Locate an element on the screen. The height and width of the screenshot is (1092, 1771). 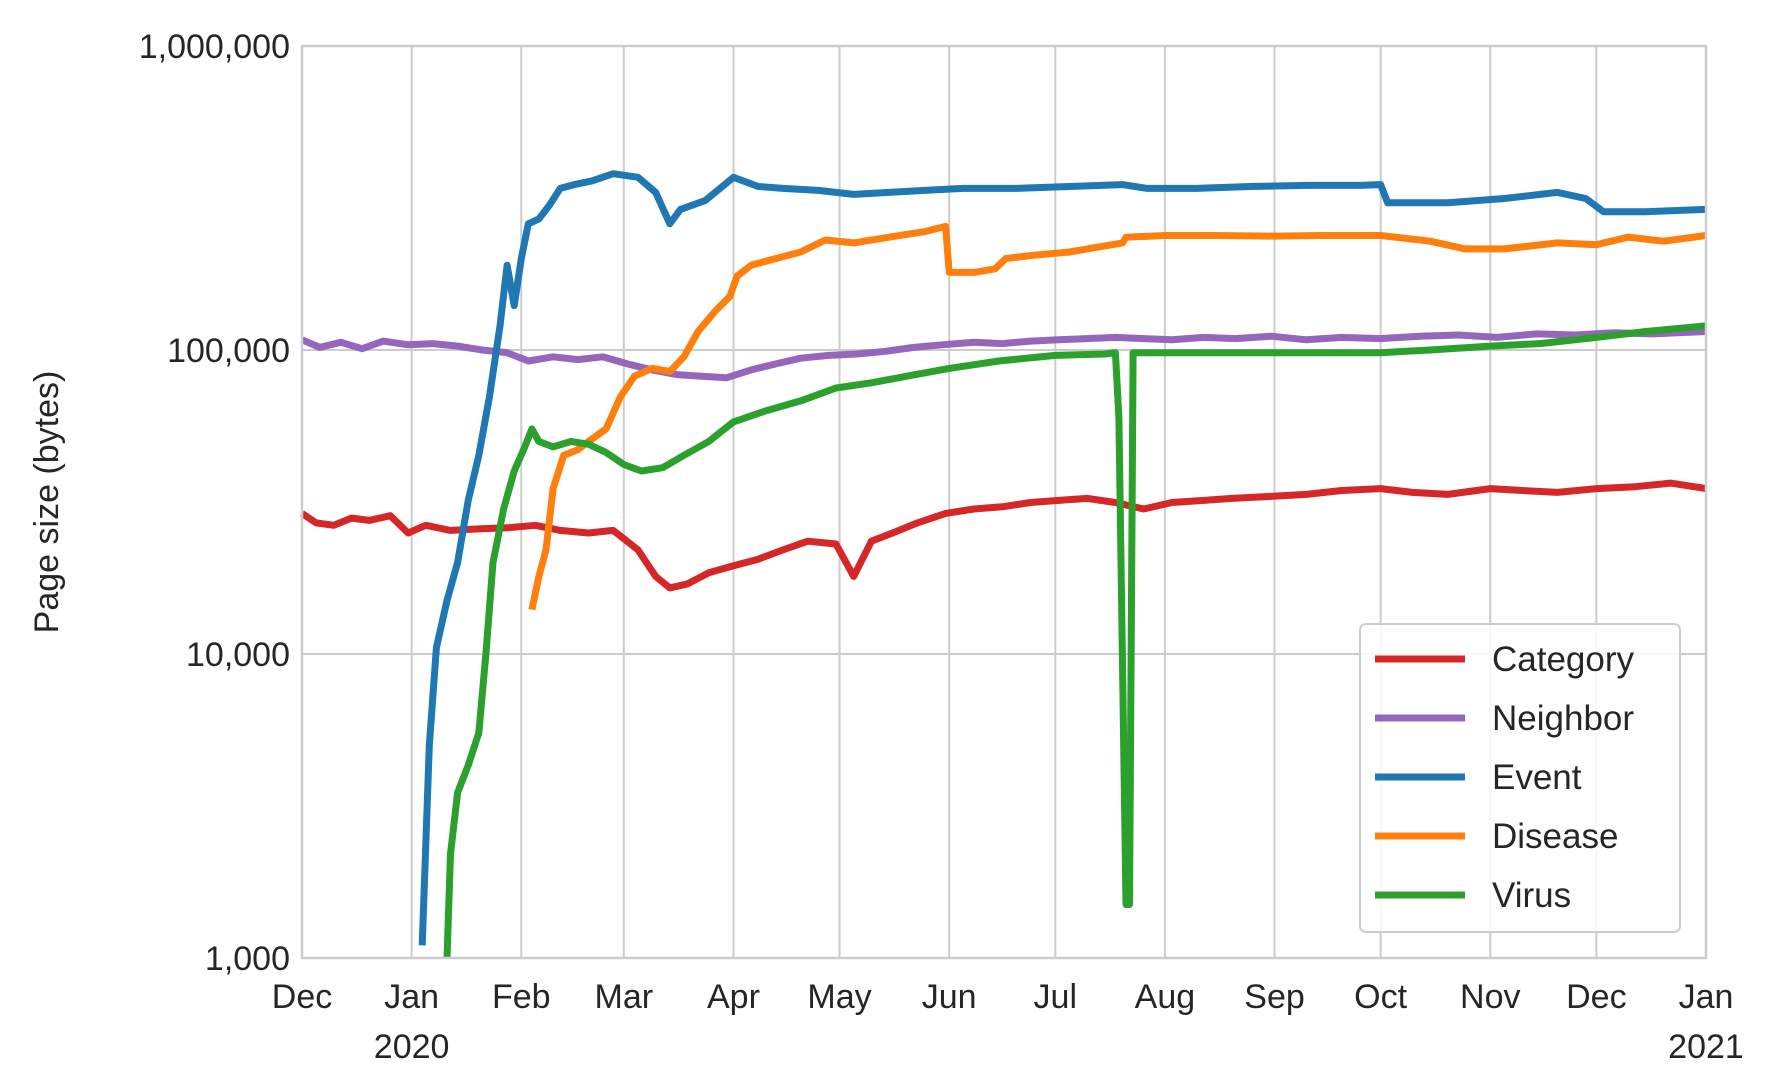
y-axis-label: Page size (bytes) is located at coordinates (47, 502).